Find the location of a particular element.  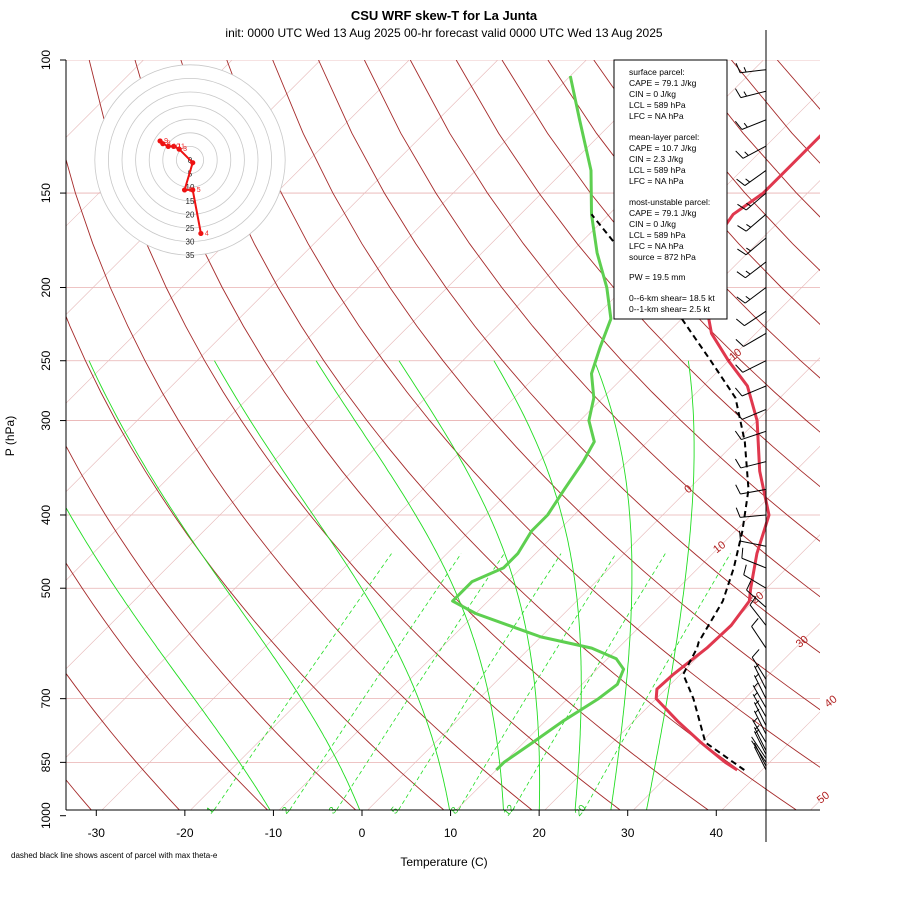

x-tick-label: 30 is located at coordinates (628, 833).